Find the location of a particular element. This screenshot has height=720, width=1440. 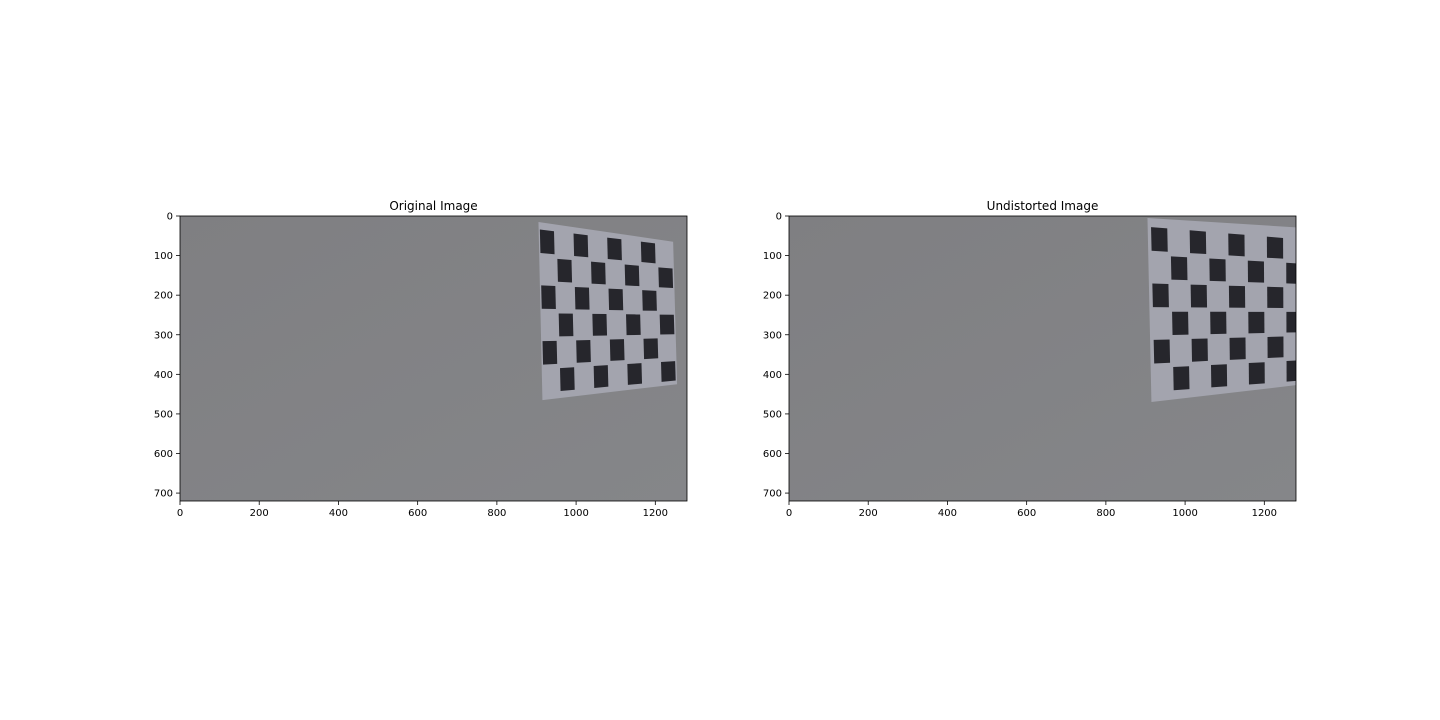

panel-title: Original Image is located at coordinates (433, 206).